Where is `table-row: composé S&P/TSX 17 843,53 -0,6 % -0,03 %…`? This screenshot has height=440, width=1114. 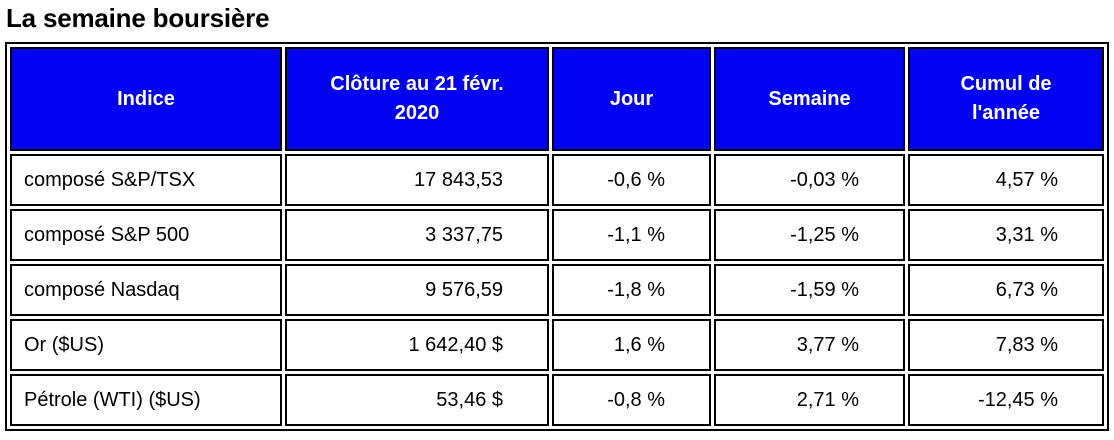 table-row: composé S&P/TSX 17 843,53 -0,6 % -0,03 %… is located at coordinates (557, 180).